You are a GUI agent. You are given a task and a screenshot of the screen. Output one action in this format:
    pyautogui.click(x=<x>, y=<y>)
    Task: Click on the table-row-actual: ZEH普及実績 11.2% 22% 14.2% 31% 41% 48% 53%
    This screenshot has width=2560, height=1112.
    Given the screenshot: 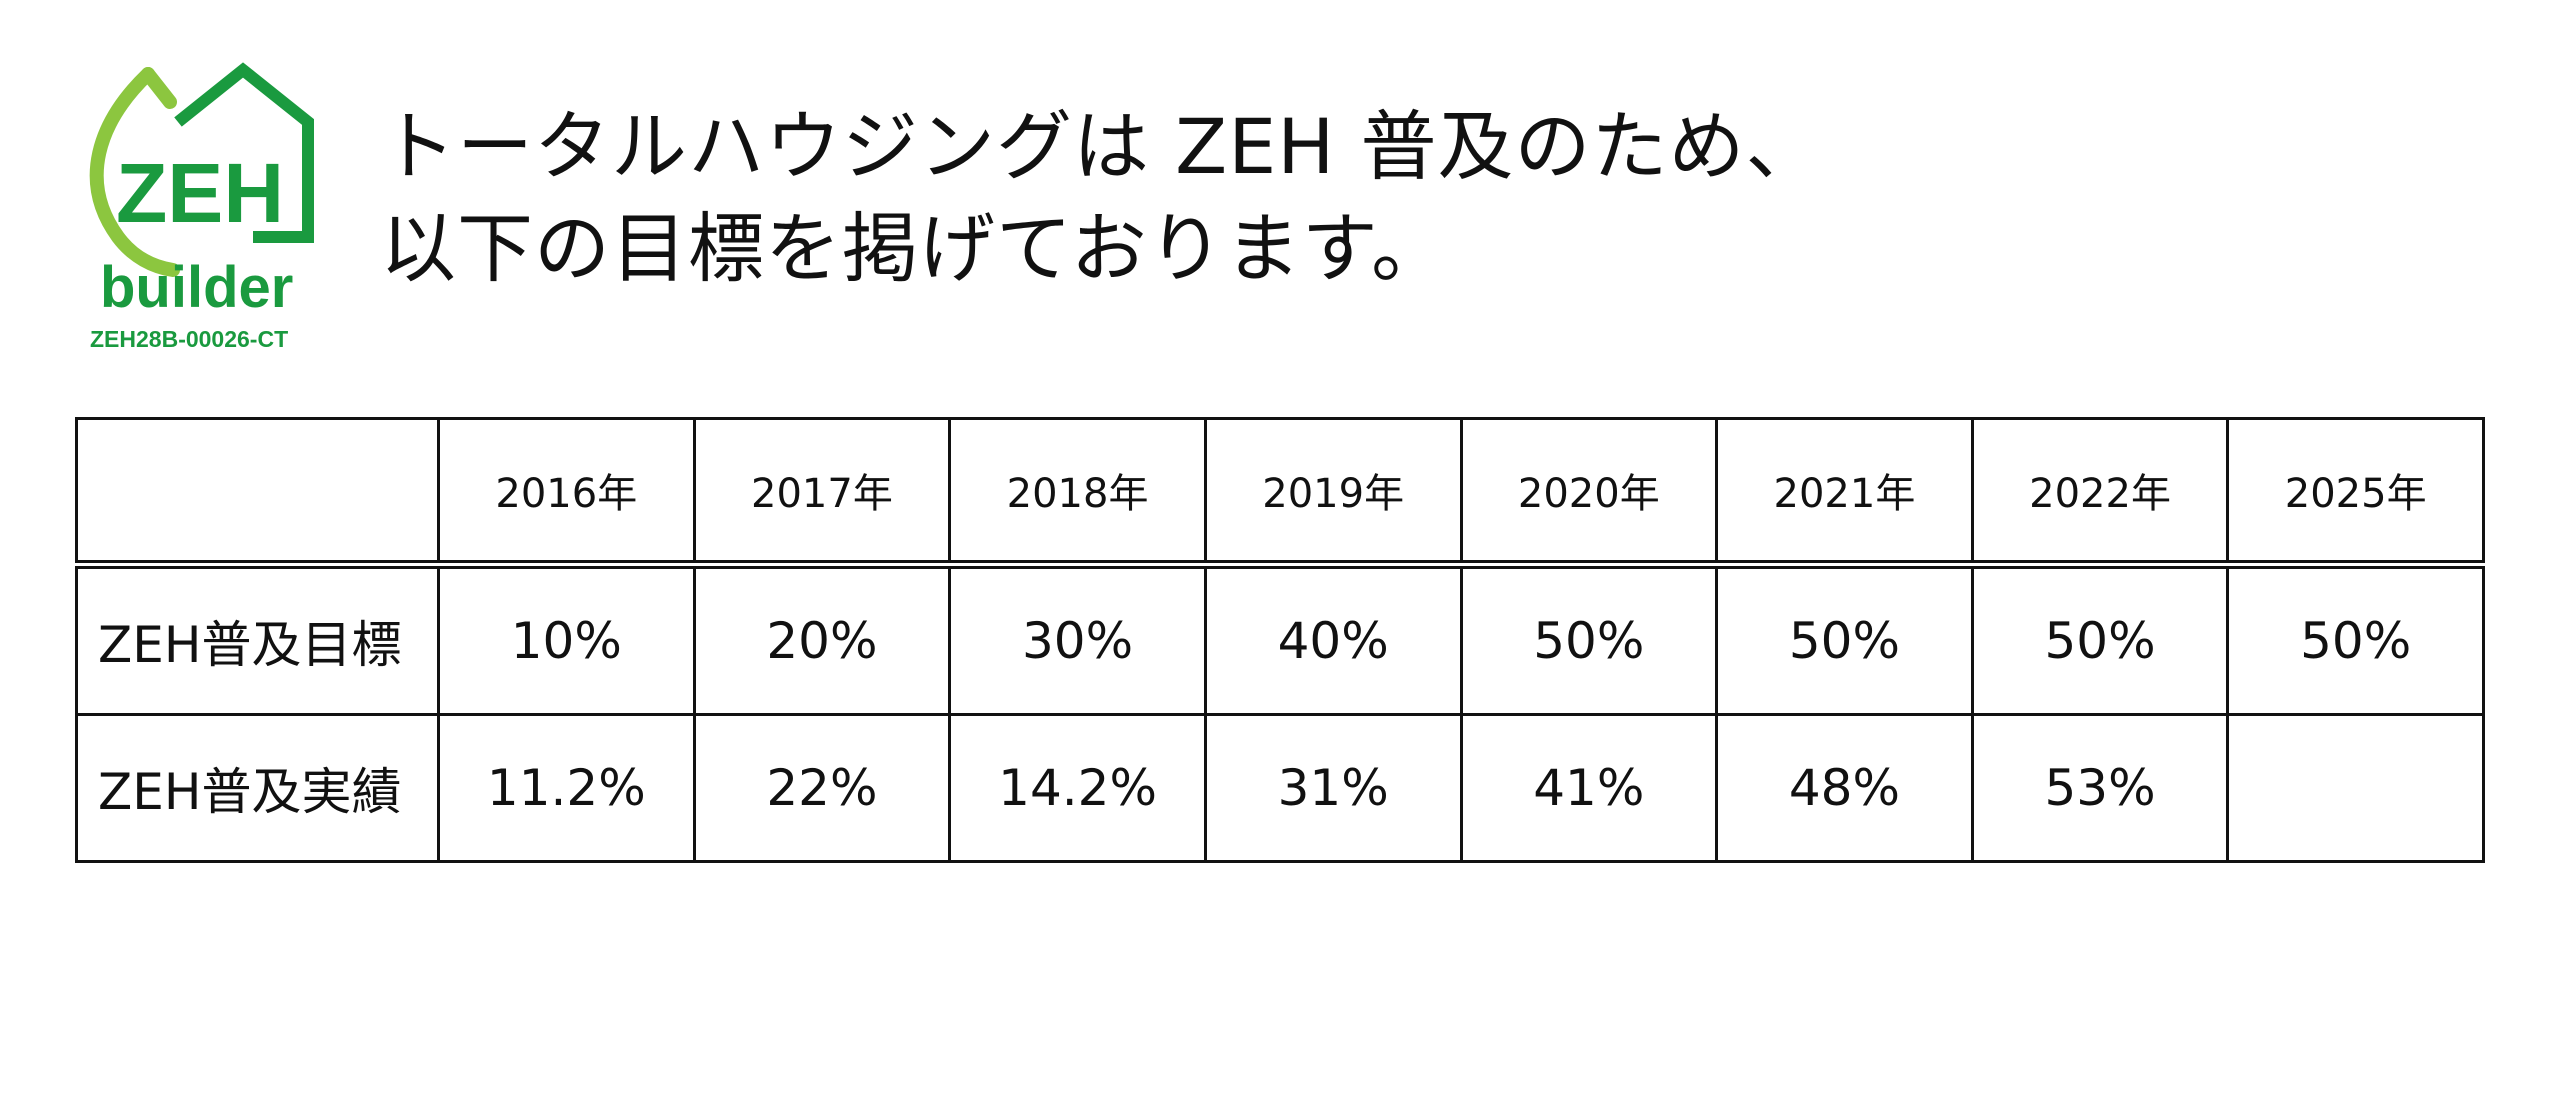 What is the action you would take?
    pyautogui.click(x=1280, y=788)
    